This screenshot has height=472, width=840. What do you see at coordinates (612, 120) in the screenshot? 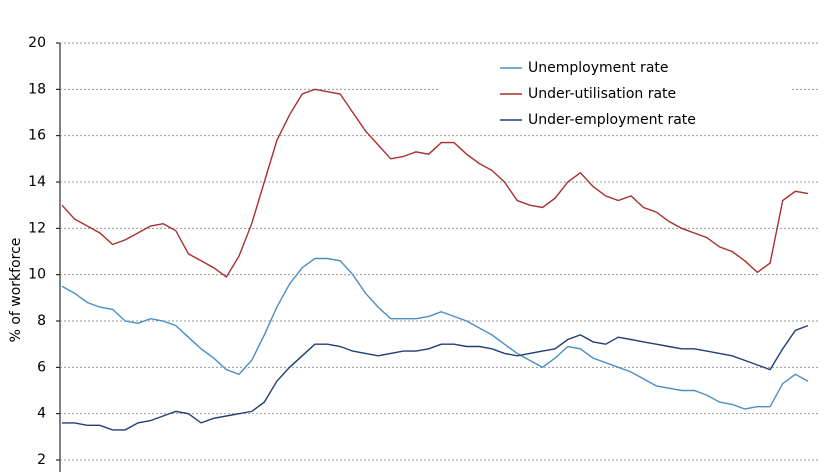
I see `legend-label: Under-employment rate` at bounding box center [612, 120].